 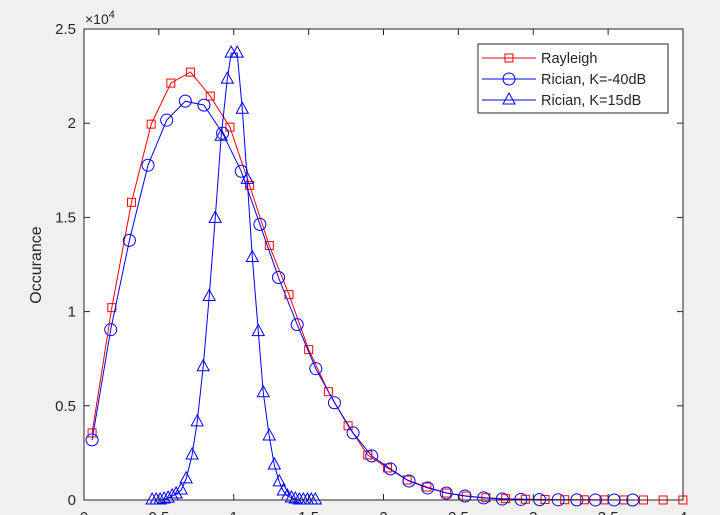 I want to click on y-exponent-base: ×10, so click(x=97, y=19).